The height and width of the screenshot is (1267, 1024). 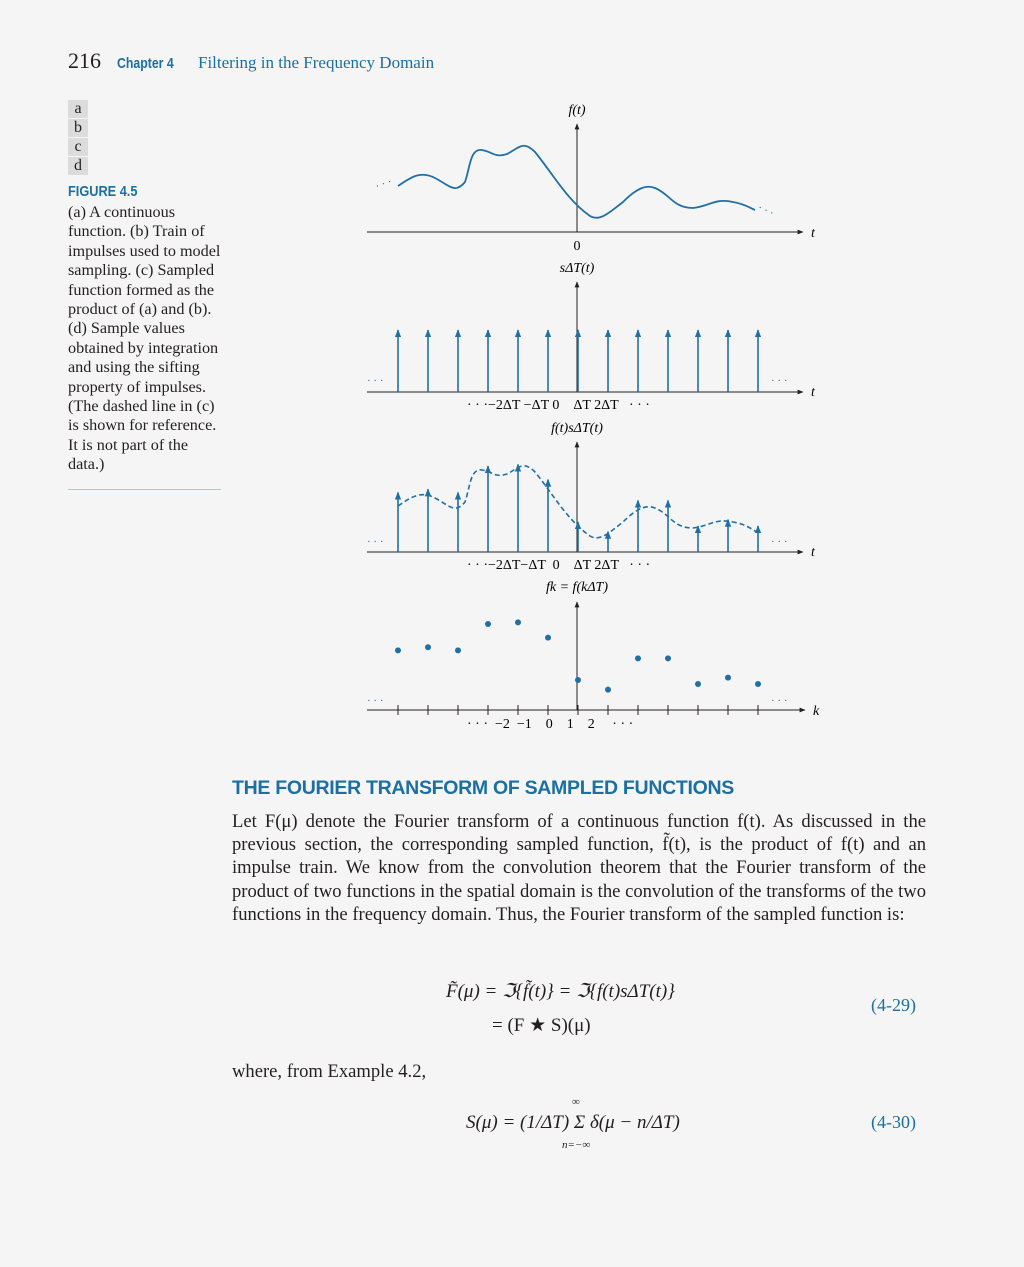 I want to click on equation-4-29-line-2-text: = (F ★ S)(μ), so click(x=541, y=1025).